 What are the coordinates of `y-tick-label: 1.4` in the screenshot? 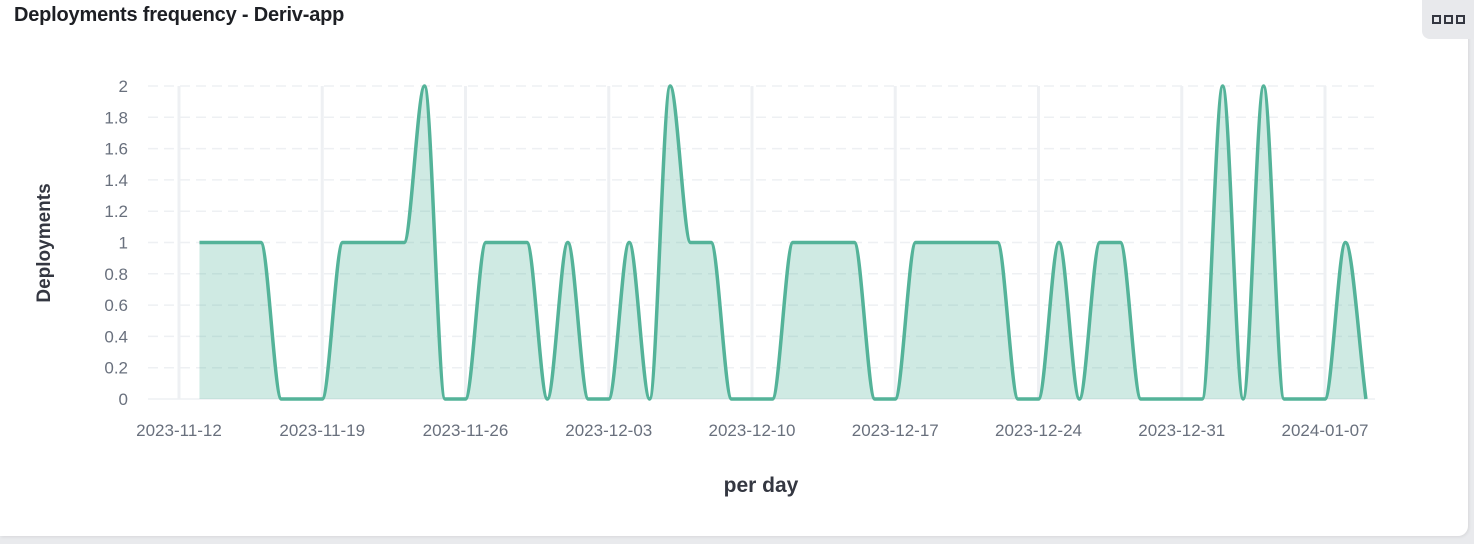 It's located at (116, 180).